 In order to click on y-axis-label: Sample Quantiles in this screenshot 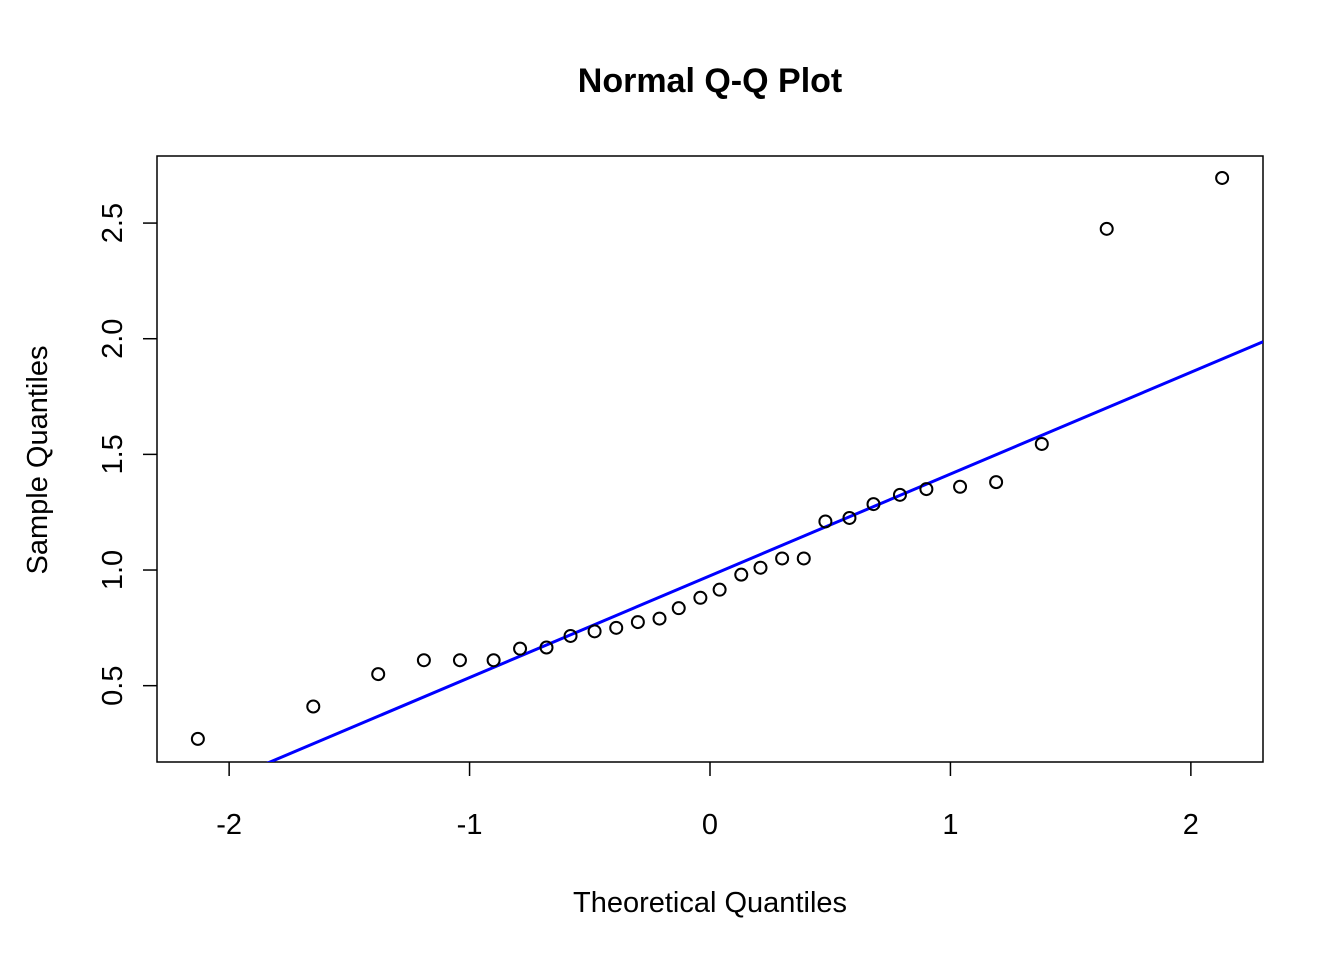, I will do `click(38, 460)`.